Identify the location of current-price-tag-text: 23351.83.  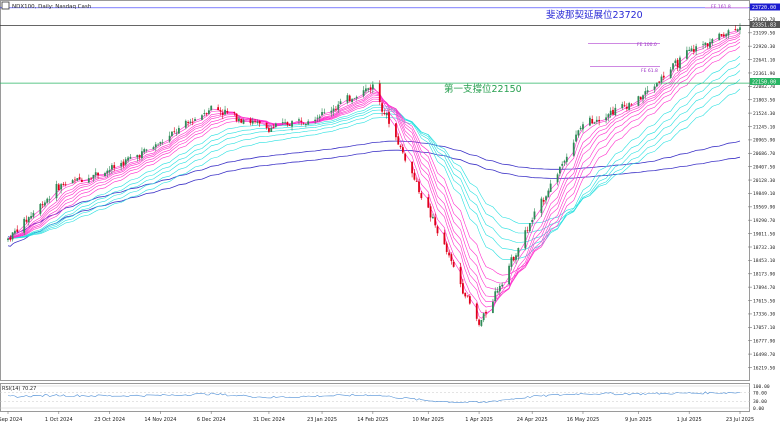
(764, 26).